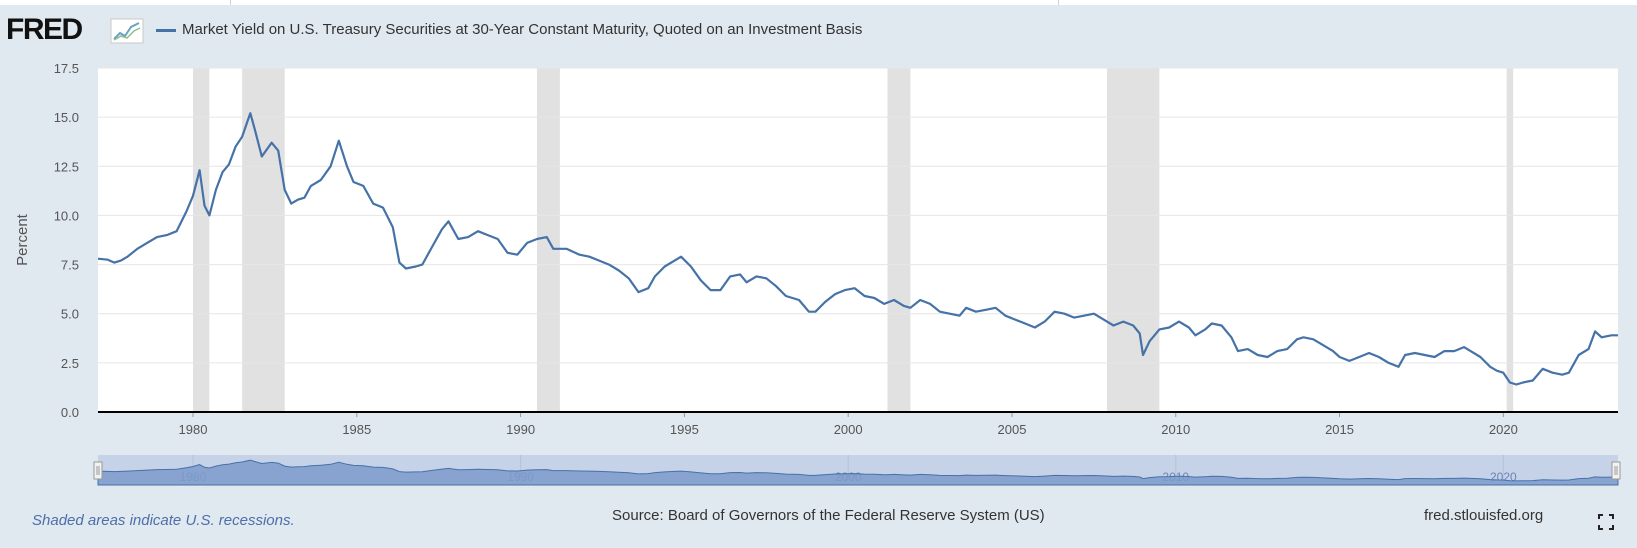  I want to click on navigator-handle-left, so click(98, 470).